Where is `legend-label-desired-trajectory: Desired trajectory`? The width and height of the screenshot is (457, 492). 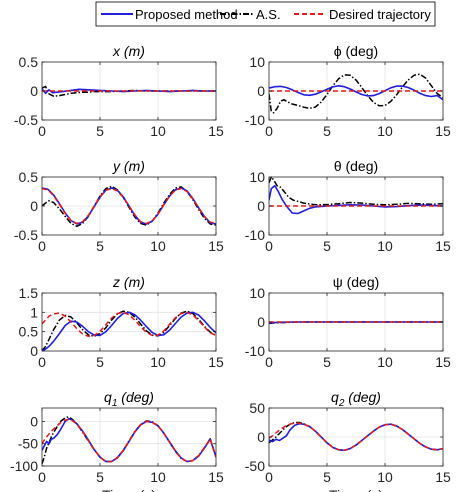 legend-label-desired-trajectory: Desired trajectory is located at coordinates (380, 14).